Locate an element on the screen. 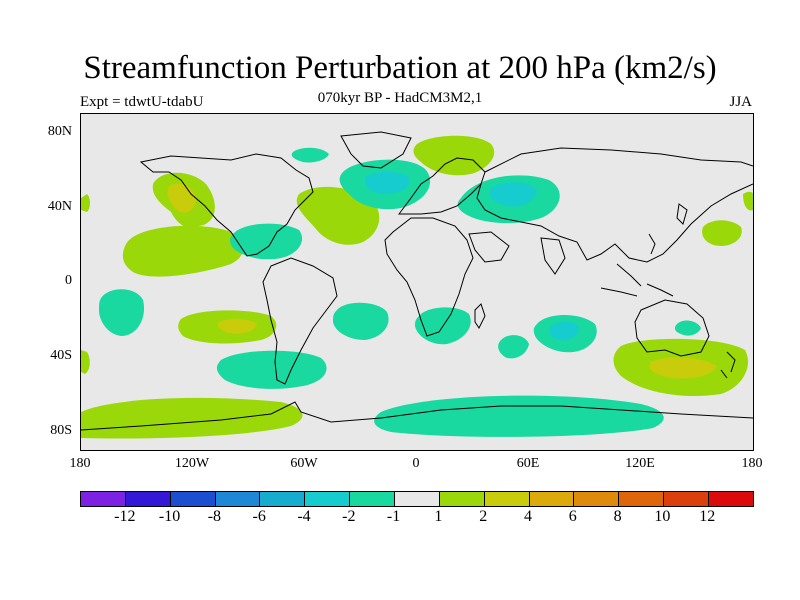 The image size is (800, 600). map-subtitle: 070kyr BP - HadCM3M2,1 is located at coordinates (400, 98).